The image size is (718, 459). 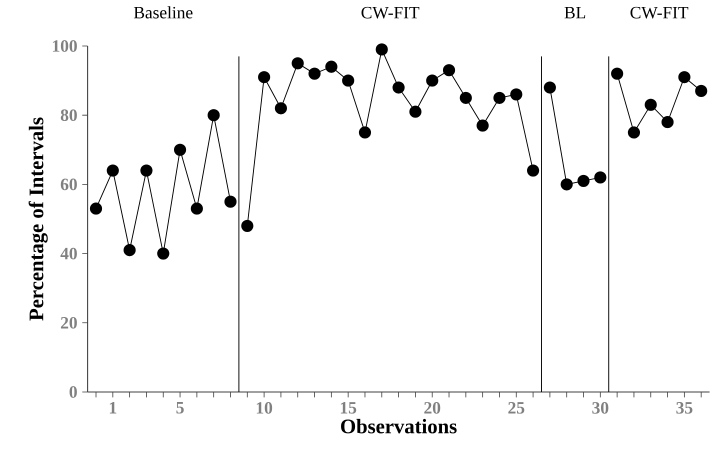 What do you see at coordinates (180, 408) in the screenshot?
I see `x-tick-label: 5` at bounding box center [180, 408].